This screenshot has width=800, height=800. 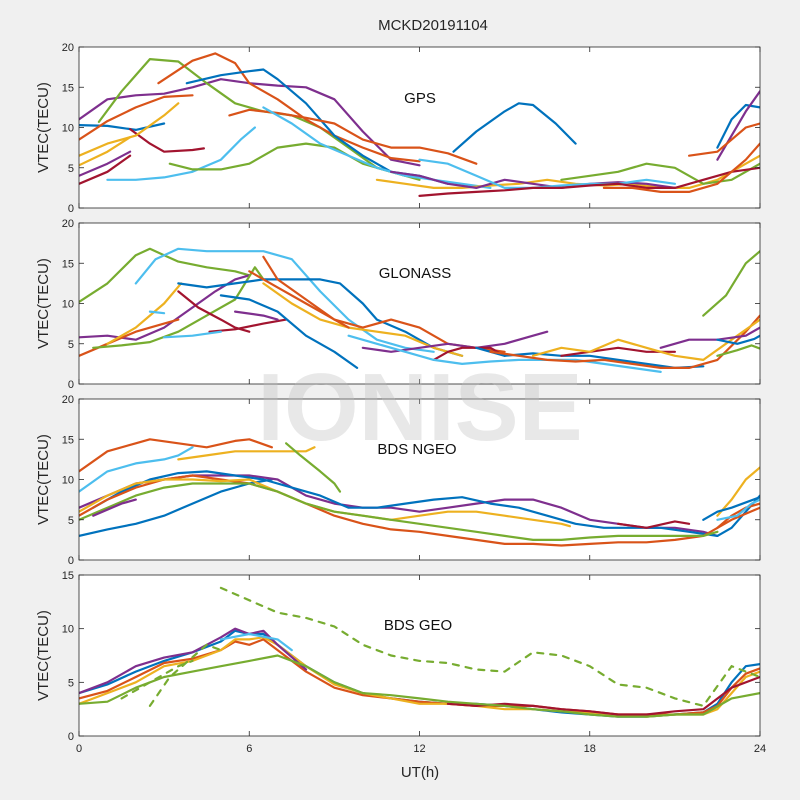 I want to click on x-tick-label: 12, so click(x=419, y=749).